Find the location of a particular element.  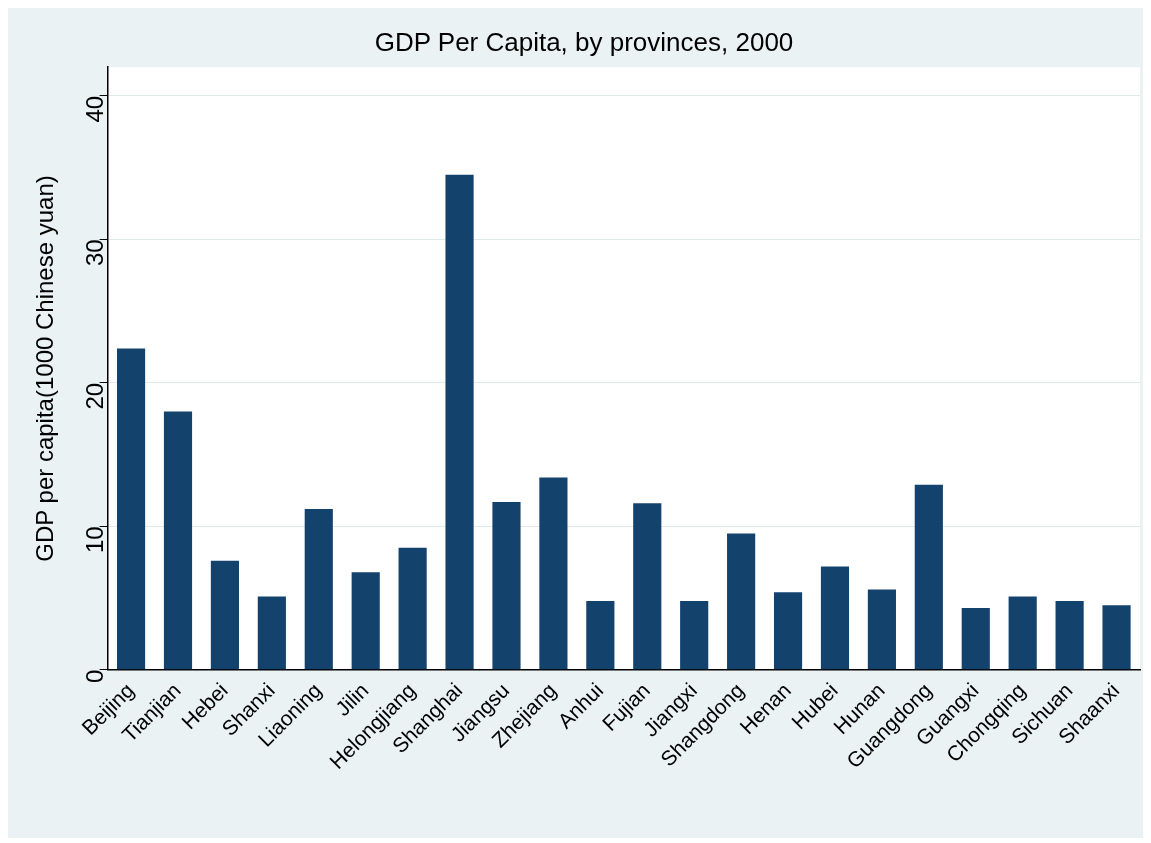

y-tick-label: 10 is located at coordinates (95, 539).